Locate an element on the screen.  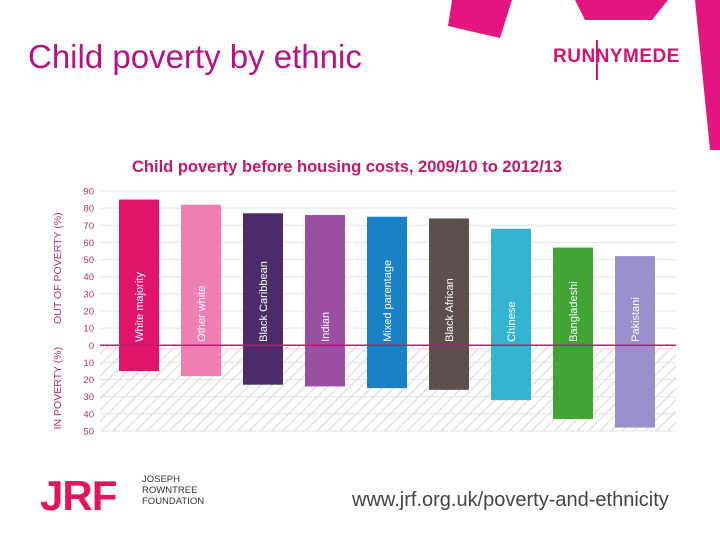
bar-white-majority is located at coordinates (139, 285).